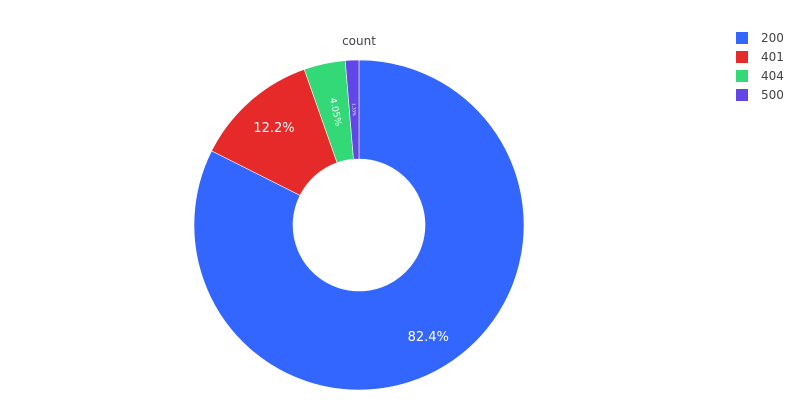 The image size is (806, 400). I want to click on legend-label-404: 404, so click(772, 76).